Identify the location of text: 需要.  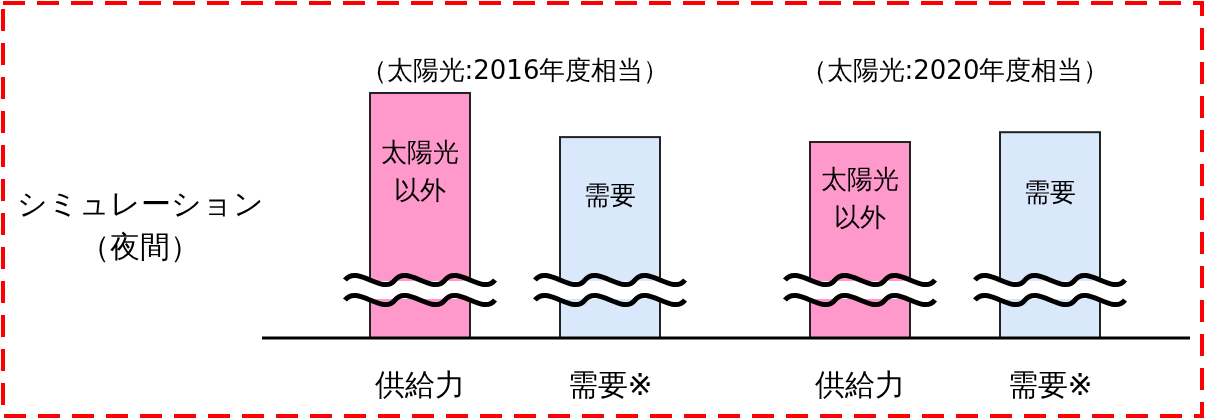
(1050, 192).